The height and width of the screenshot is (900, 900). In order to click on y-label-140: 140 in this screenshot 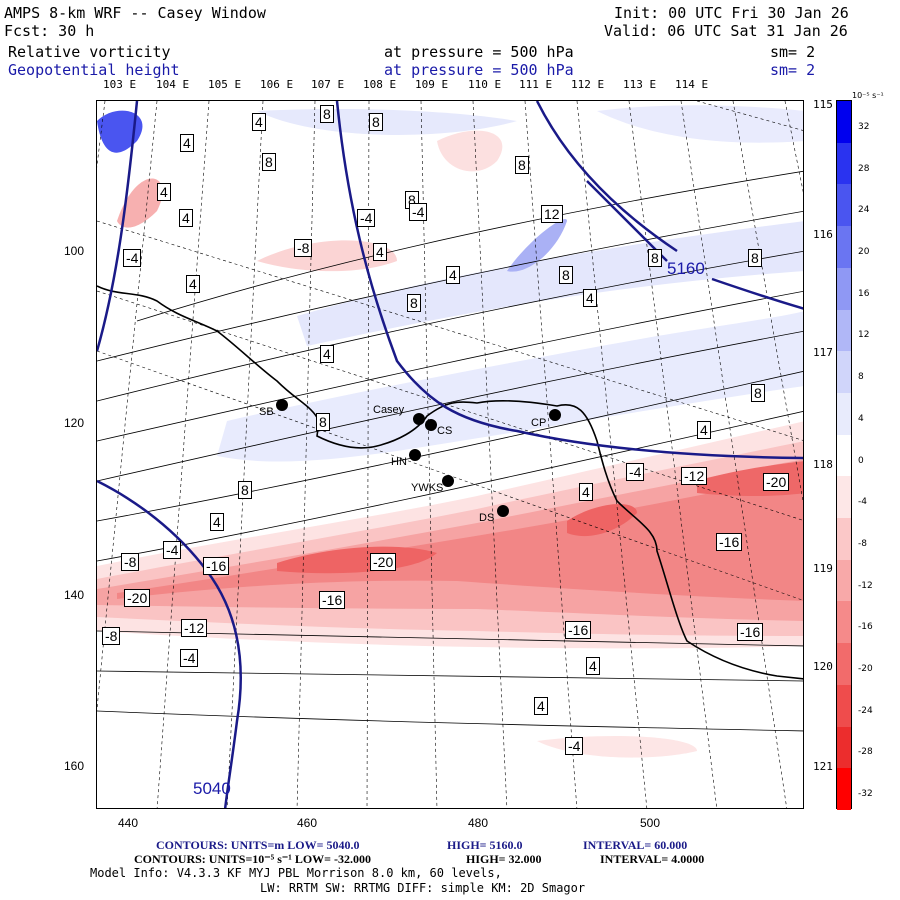, I will do `click(74, 595)`.